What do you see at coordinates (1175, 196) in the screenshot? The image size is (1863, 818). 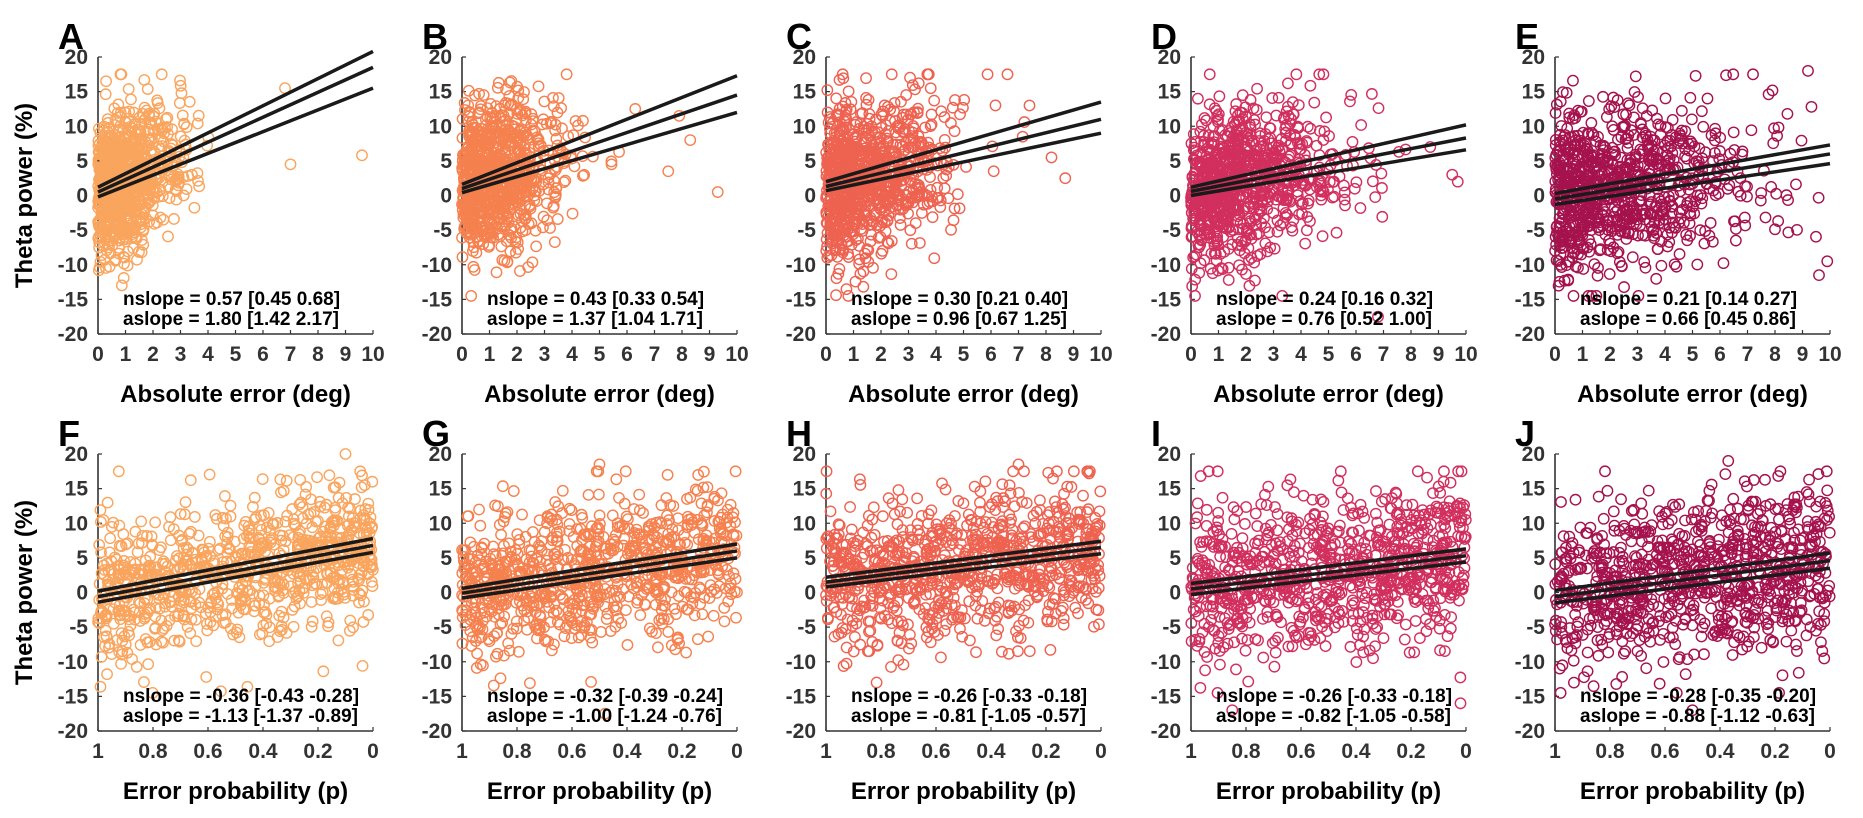 I see `y-tick-label: 0` at bounding box center [1175, 196].